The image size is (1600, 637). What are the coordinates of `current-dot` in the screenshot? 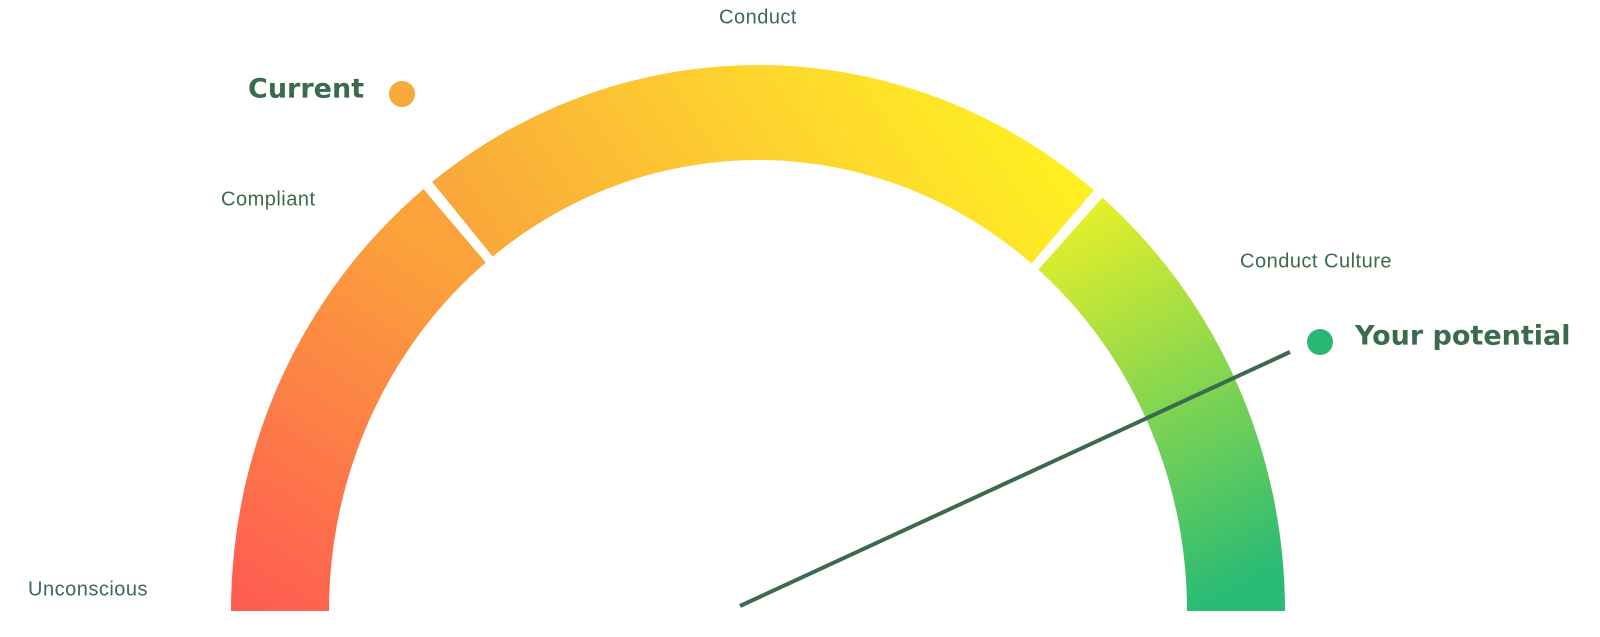 It's located at (402, 94).